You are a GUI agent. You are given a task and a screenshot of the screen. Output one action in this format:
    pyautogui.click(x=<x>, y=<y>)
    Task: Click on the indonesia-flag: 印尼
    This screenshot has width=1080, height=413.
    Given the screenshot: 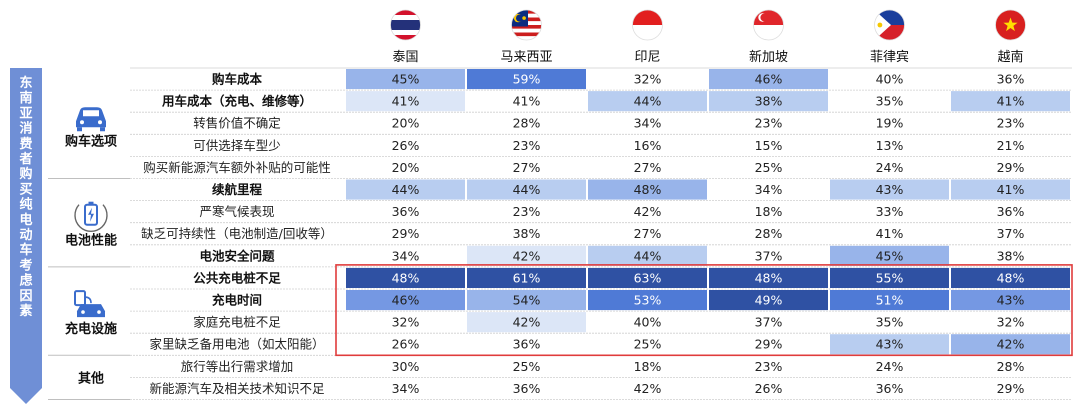 What is the action you would take?
    pyautogui.click(x=647, y=37)
    